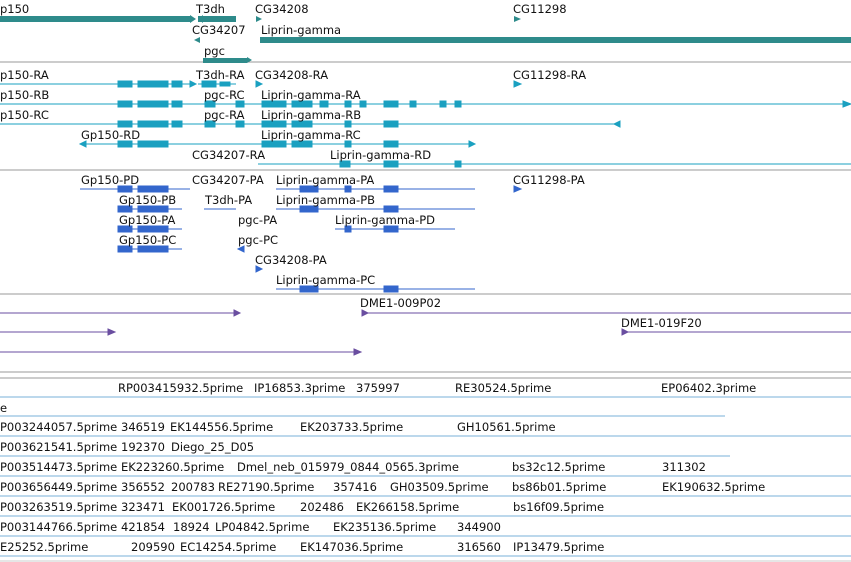  What do you see at coordinates (258, 240) in the screenshot?
I see `transcript-label: pgc-PC` at bounding box center [258, 240].